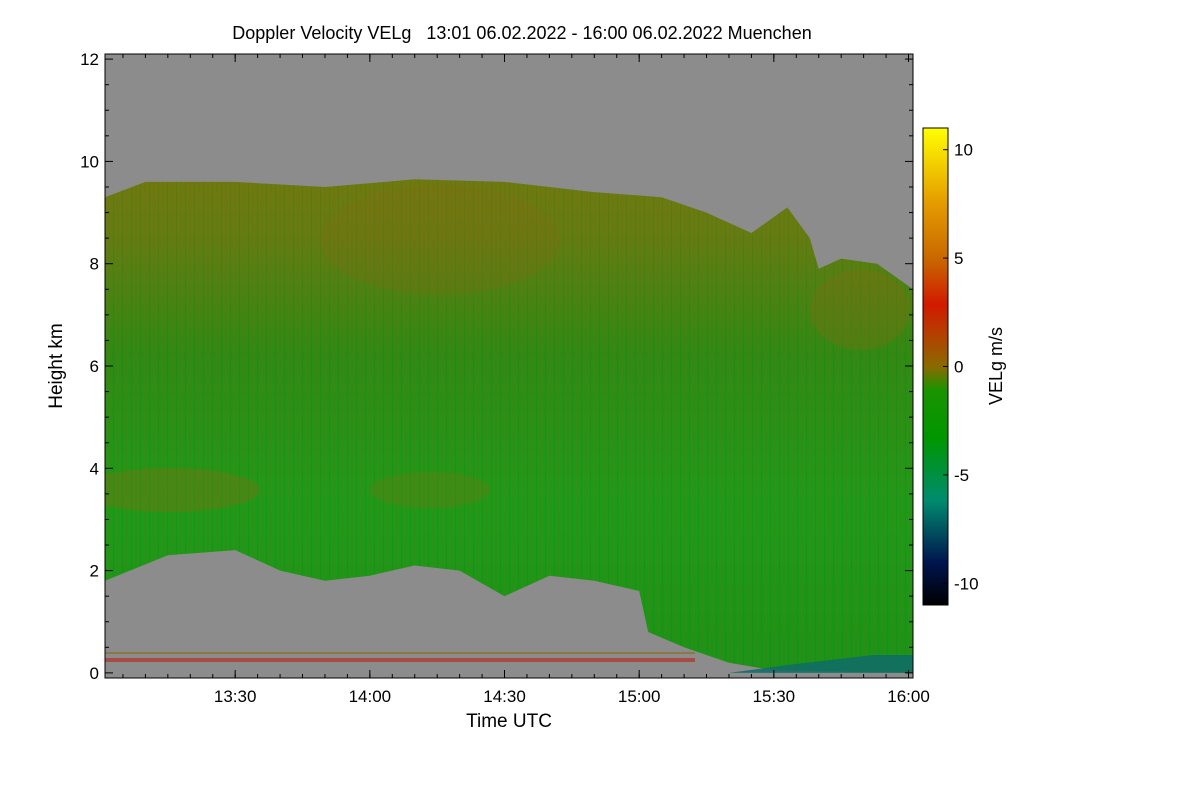 The height and width of the screenshot is (800, 1200). Describe the element at coordinates (400, 660) in the screenshot. I see `ground-clutter-line` at that location.